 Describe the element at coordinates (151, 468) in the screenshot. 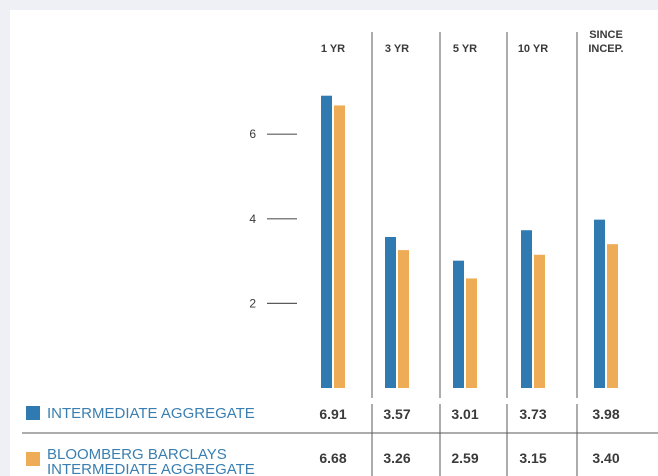

I see `legend-label-1: INTERMEDIATE AGGREGATE` at that location.